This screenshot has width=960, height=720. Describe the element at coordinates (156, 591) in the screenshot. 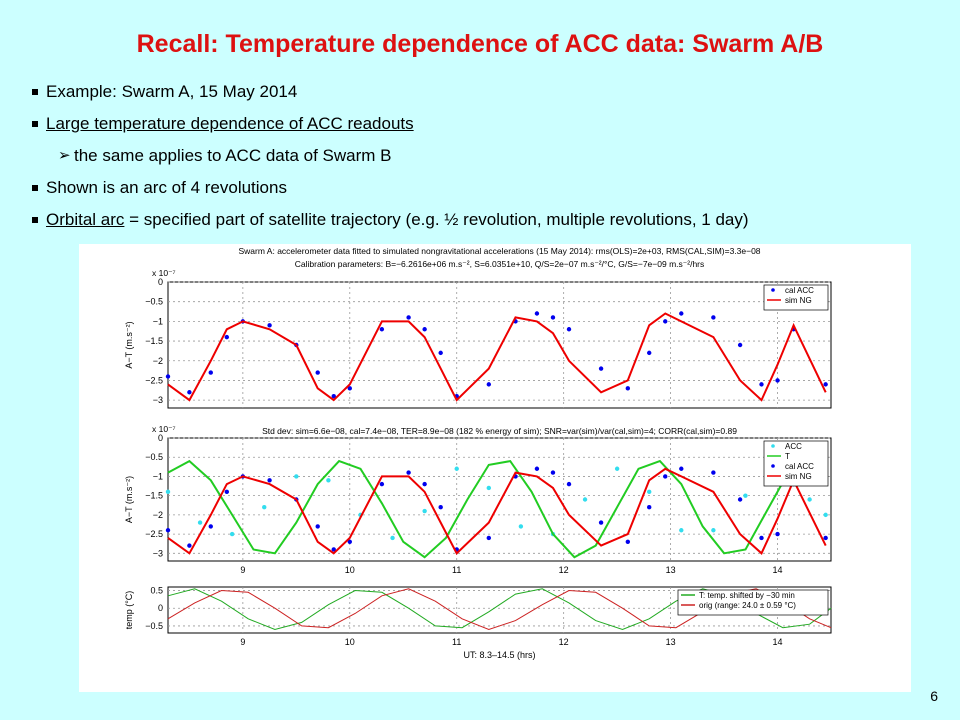

I see `y-tick-label: 0.5` at that location.